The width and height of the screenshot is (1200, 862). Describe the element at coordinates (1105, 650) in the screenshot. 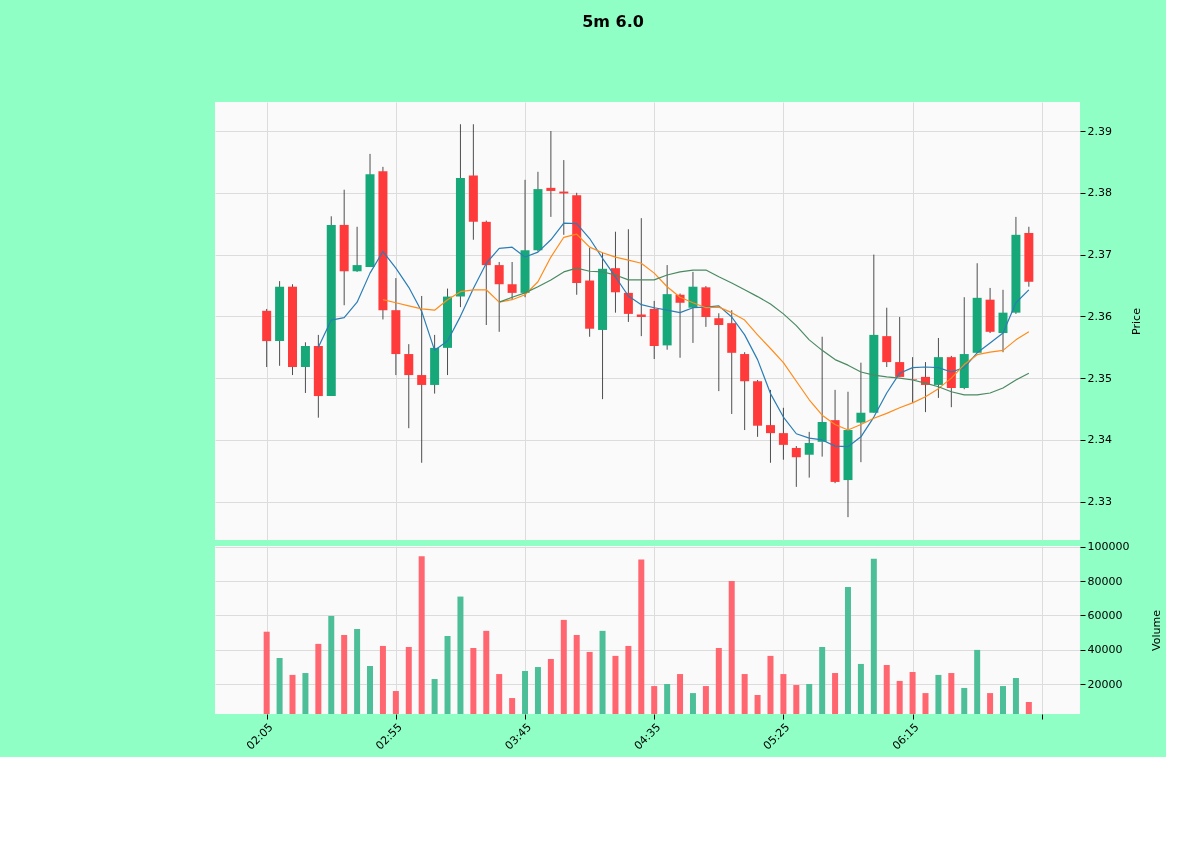

I see `y-tick-label: 40000` at that location.